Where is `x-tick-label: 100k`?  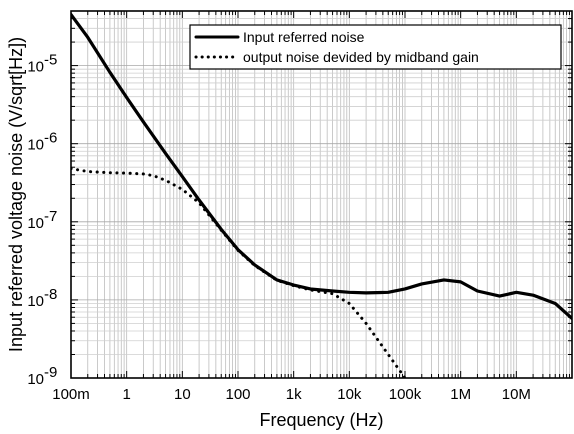
x-tick-label: 100k is located at coordinates (405, 394).